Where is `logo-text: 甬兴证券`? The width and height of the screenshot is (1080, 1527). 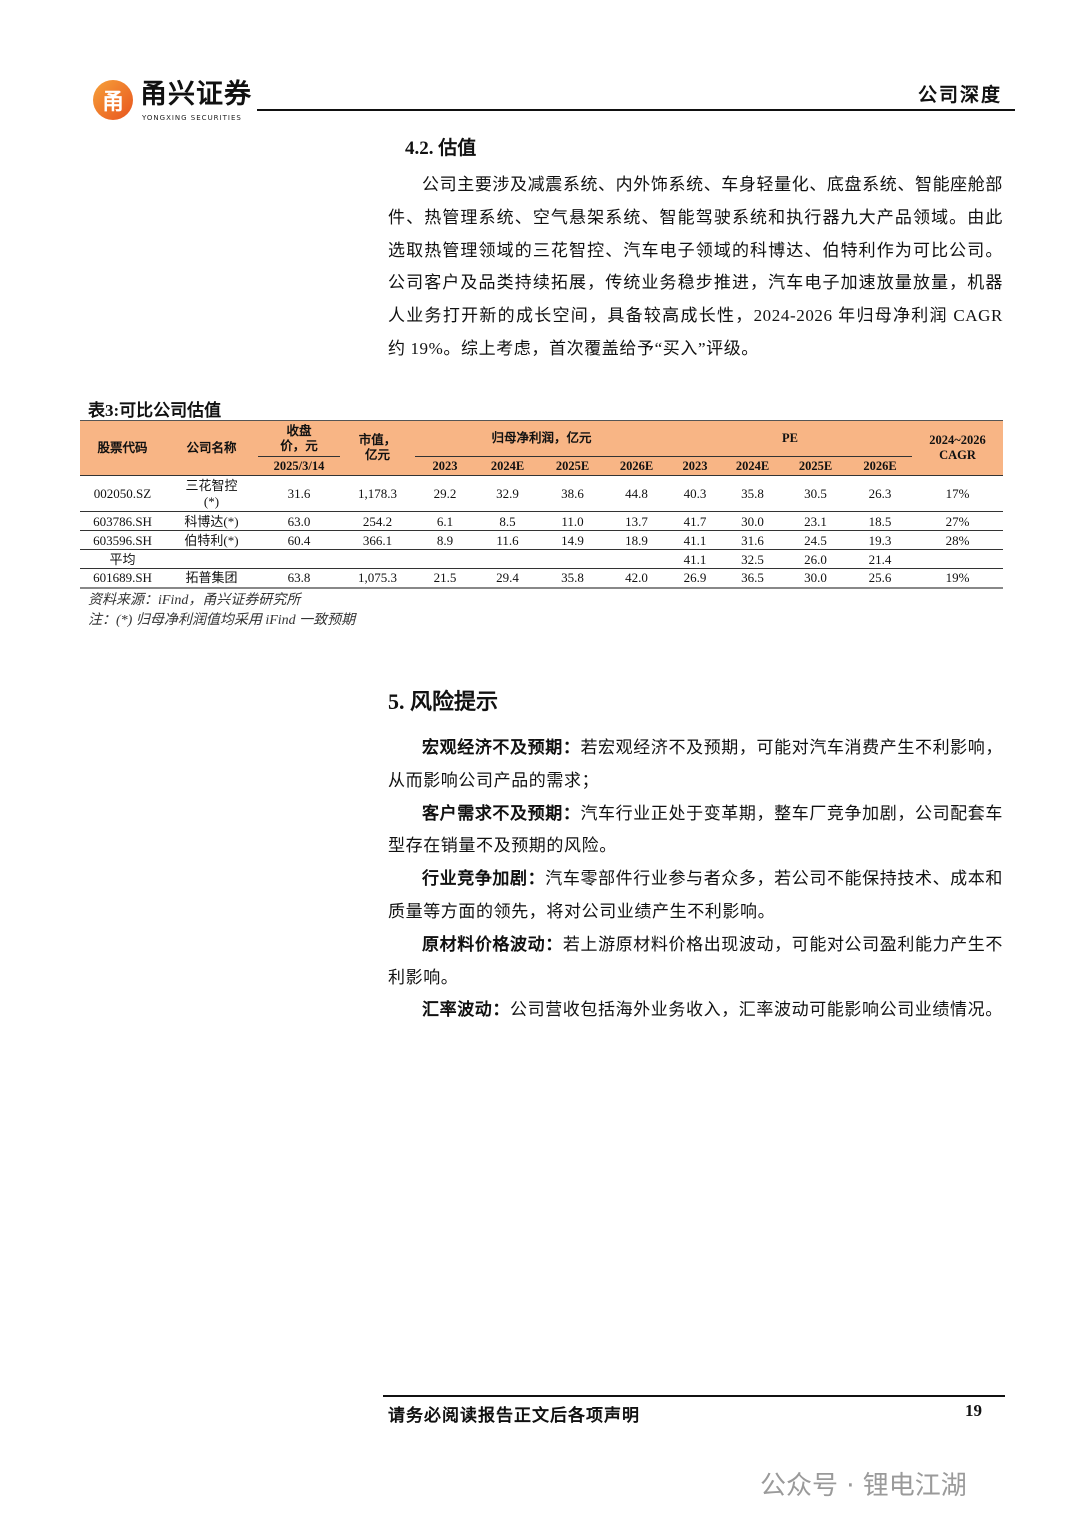 logo-text: 甬兴证券 is located at coordinates (196, 94).